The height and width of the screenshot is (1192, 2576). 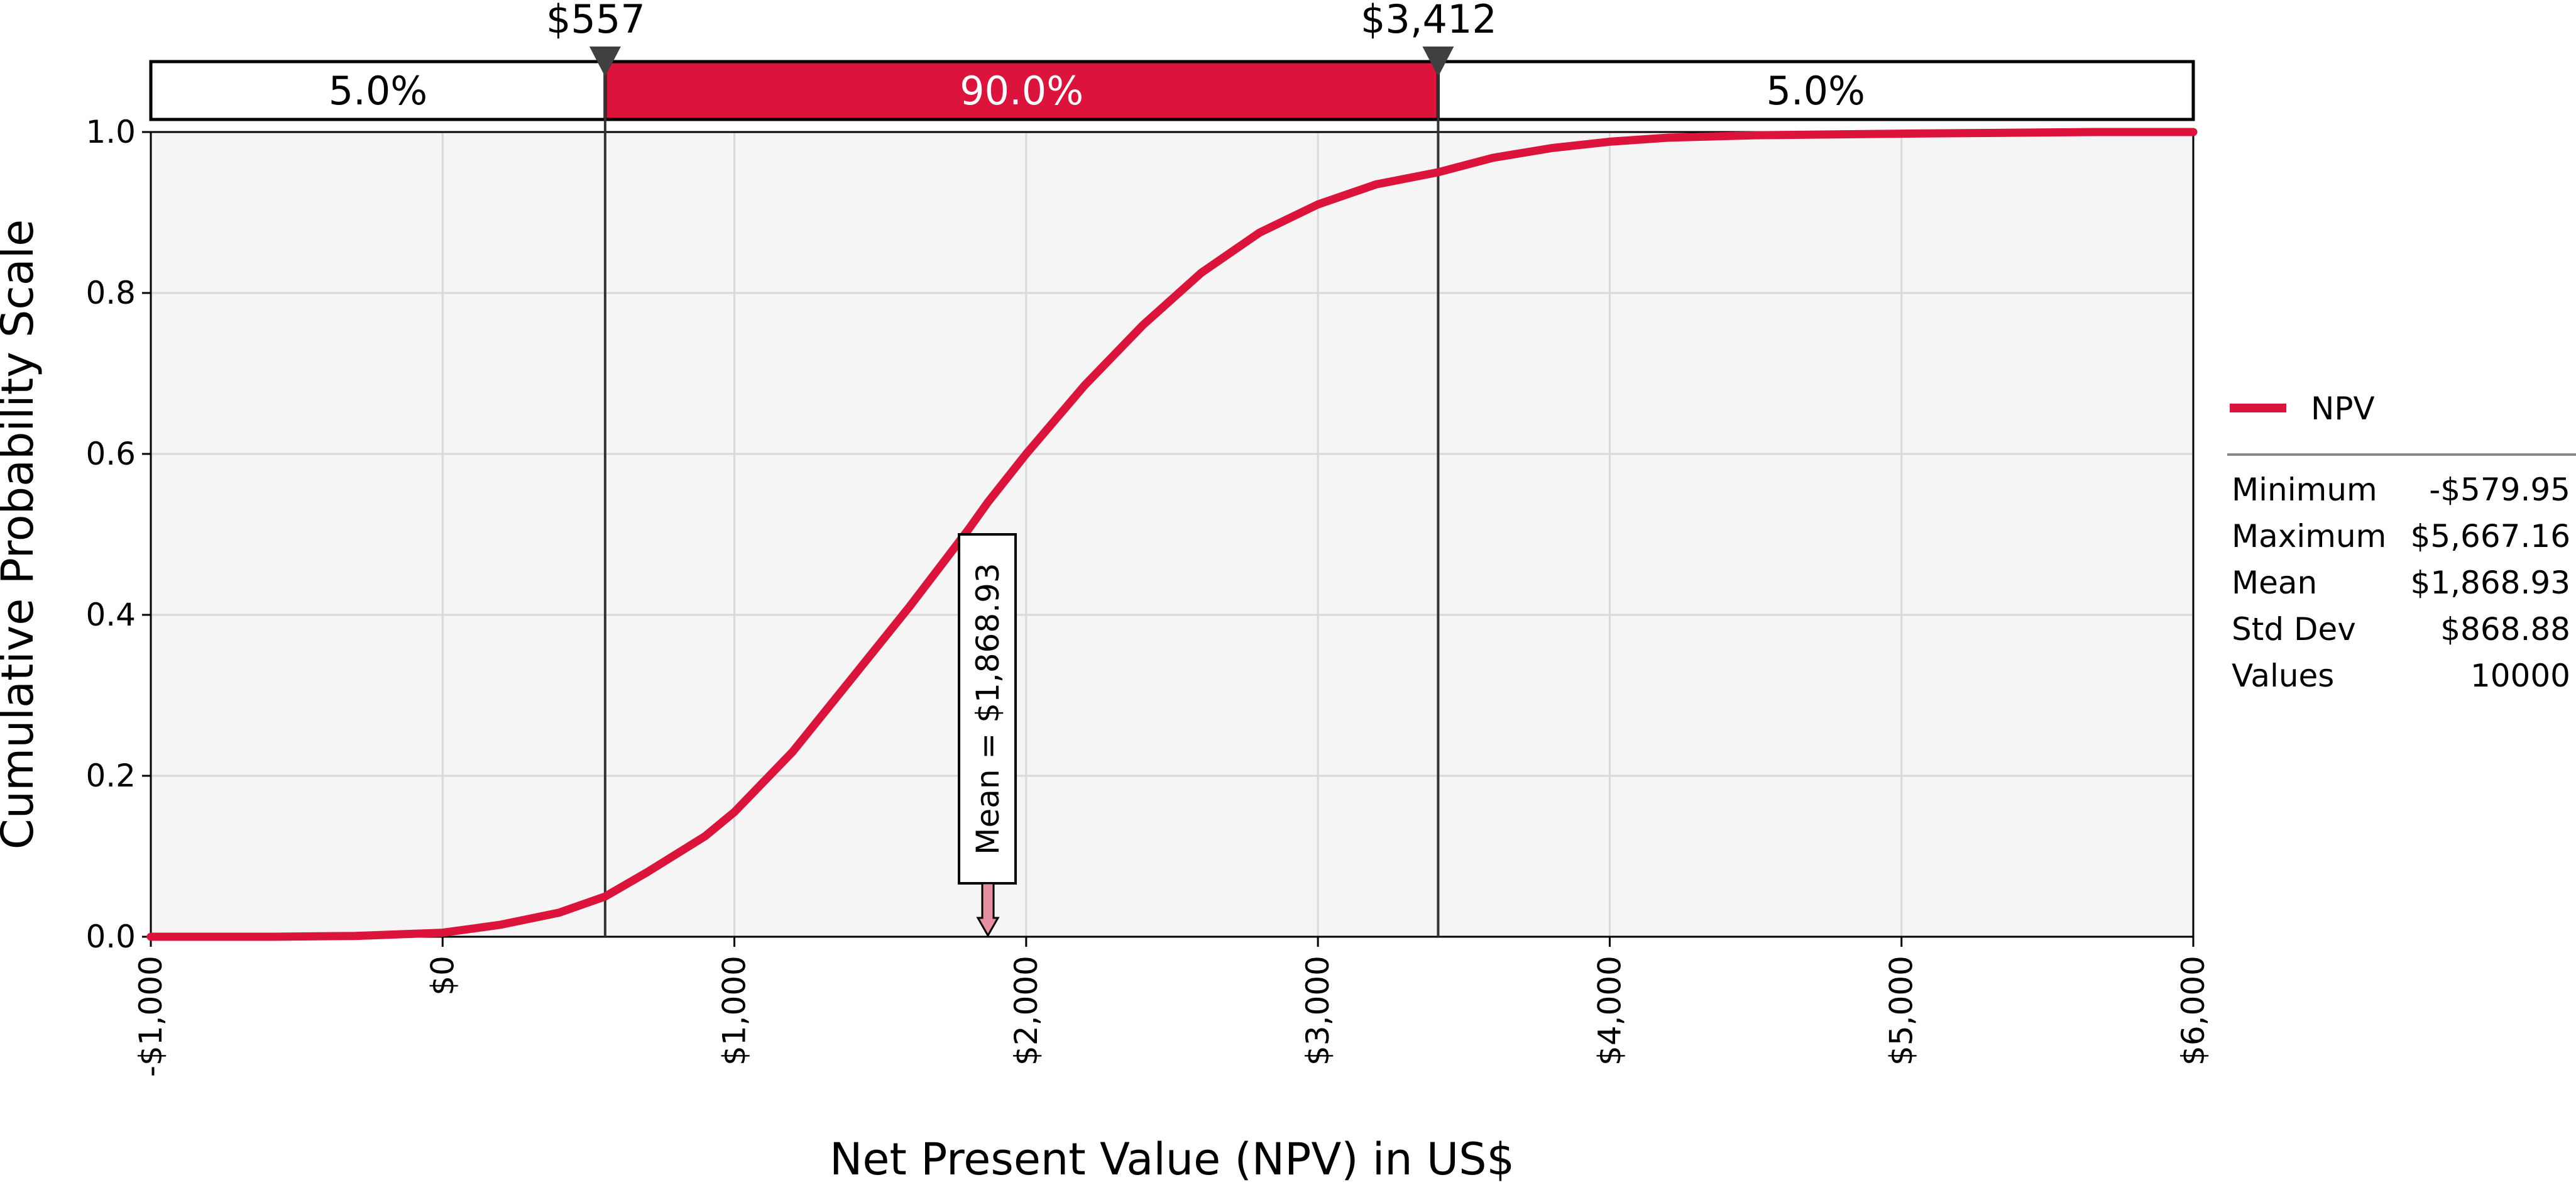 I want to click on mean-arrow-icon, so click(x=988, y=910).